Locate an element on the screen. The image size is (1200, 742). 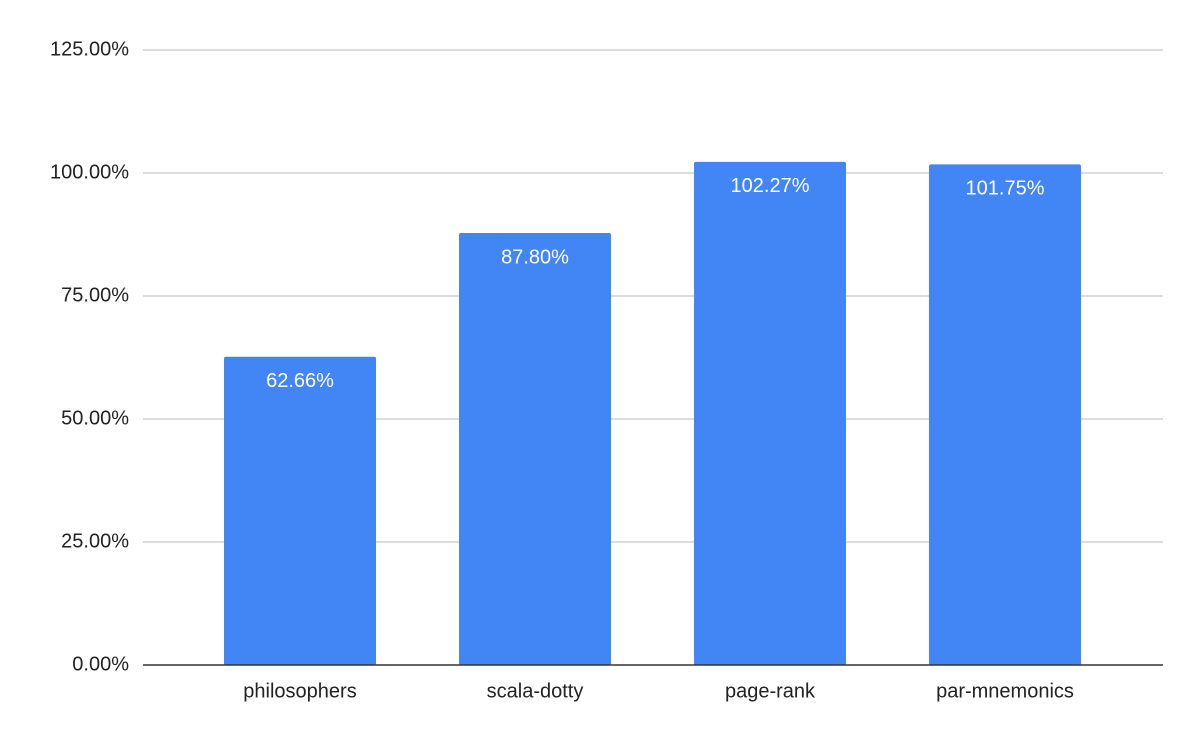
y-tick-label: 0.00% is located at coordinates (100, 664).